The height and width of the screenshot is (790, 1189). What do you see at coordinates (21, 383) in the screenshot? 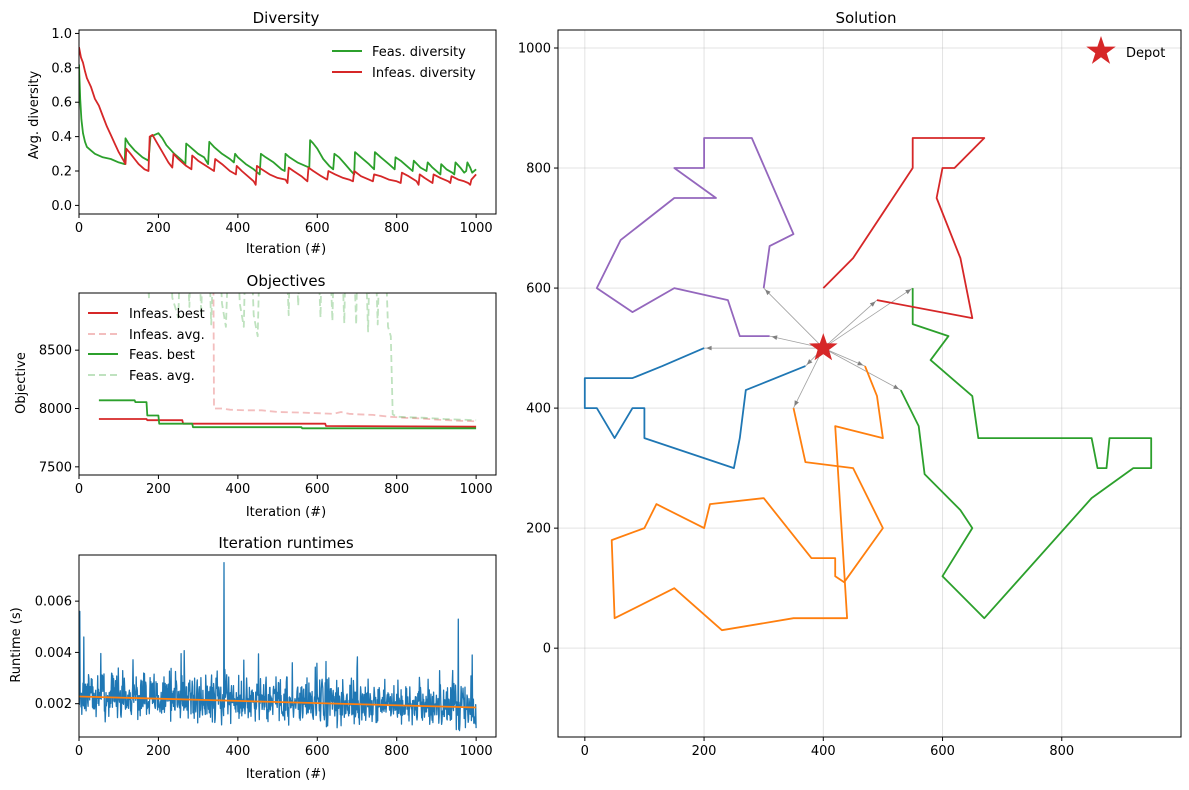
I see `objectives-ylabel: Objective` at bounding box center [21, 383].